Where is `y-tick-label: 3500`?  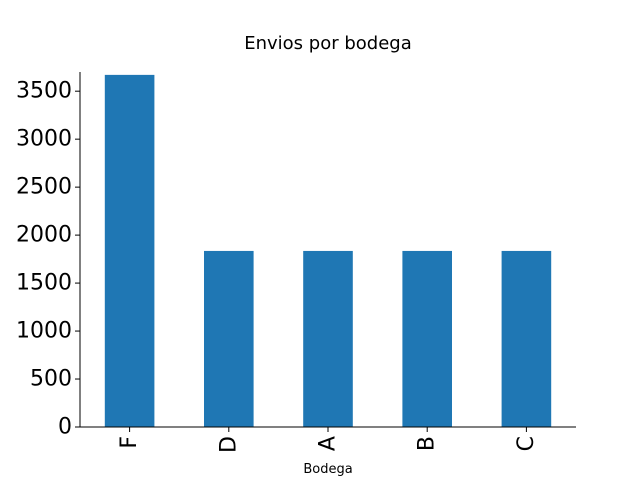 y-tick-label: 3500 is located at coordinates (44, 91).